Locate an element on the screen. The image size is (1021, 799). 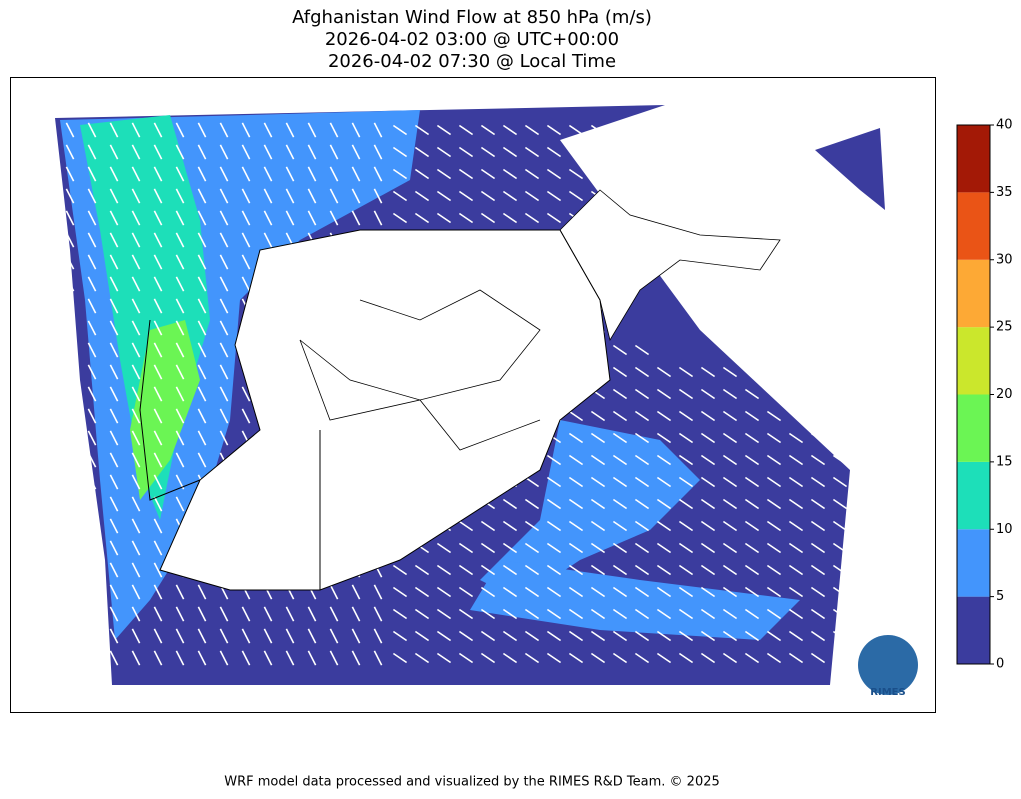
colorbar-tick-label: 40 is located at coordinates (1004, 125).